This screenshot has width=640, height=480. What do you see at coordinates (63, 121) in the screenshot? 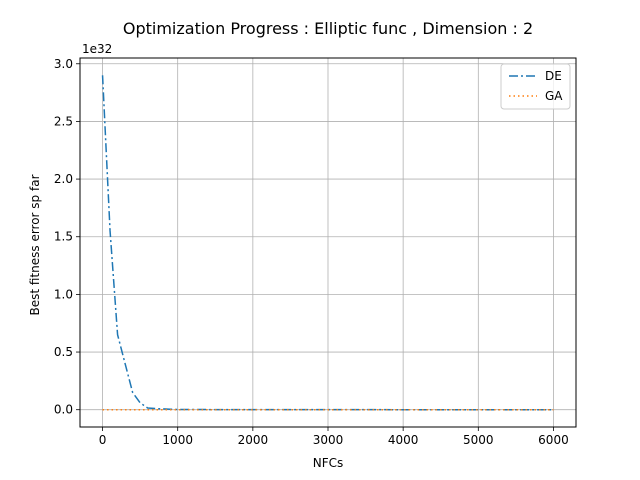
I see `y-tick-label: 2.5` at bounding box center [63, 121].